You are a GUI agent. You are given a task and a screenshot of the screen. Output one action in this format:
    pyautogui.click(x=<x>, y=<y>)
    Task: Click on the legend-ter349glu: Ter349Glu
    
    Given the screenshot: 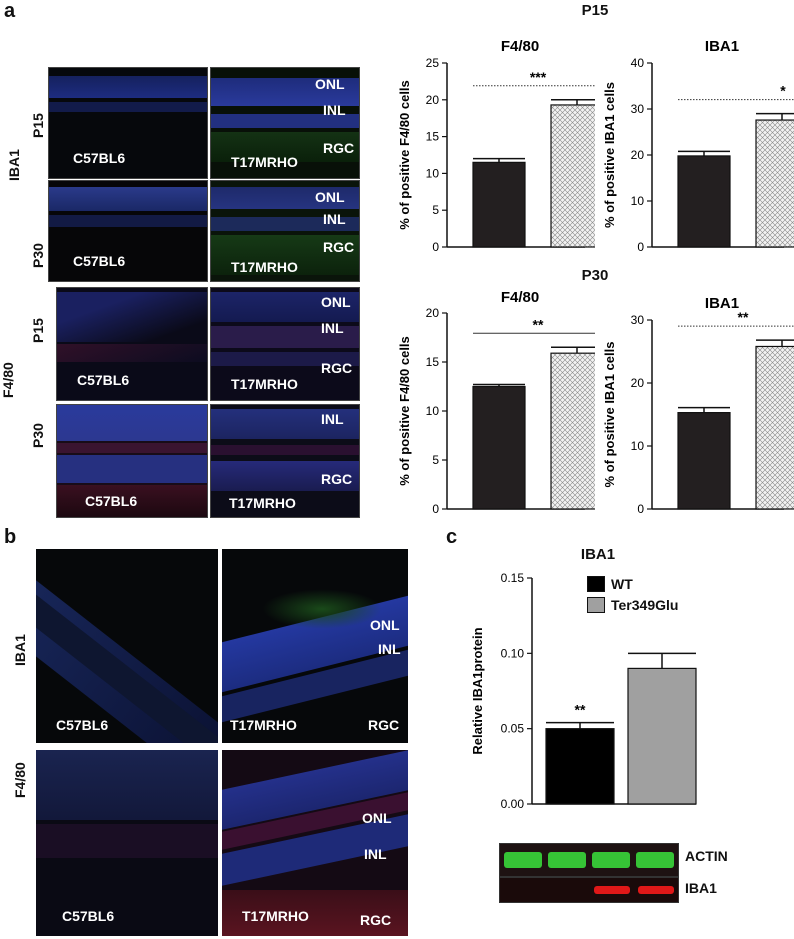 What is the action you would take?
    pyautogui.click(x=632, y=605)
    